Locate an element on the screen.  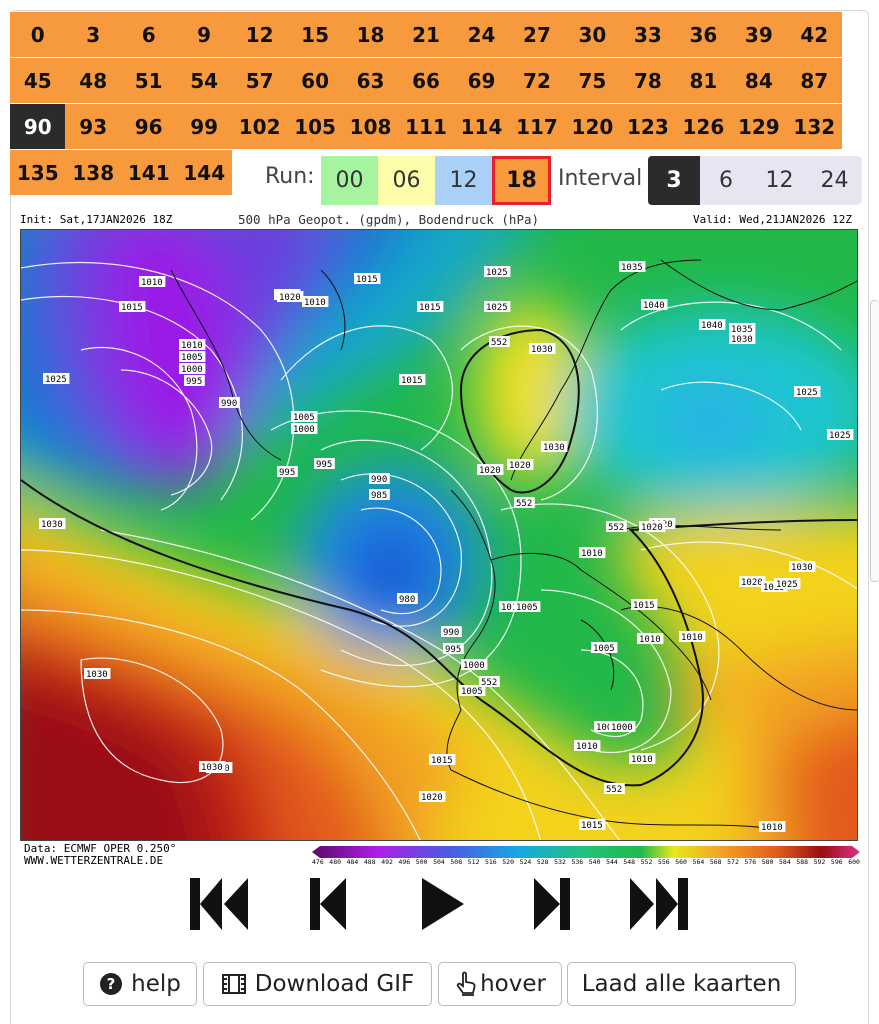
forecast-hour-81: 81 is located at coordinates (703, 80).